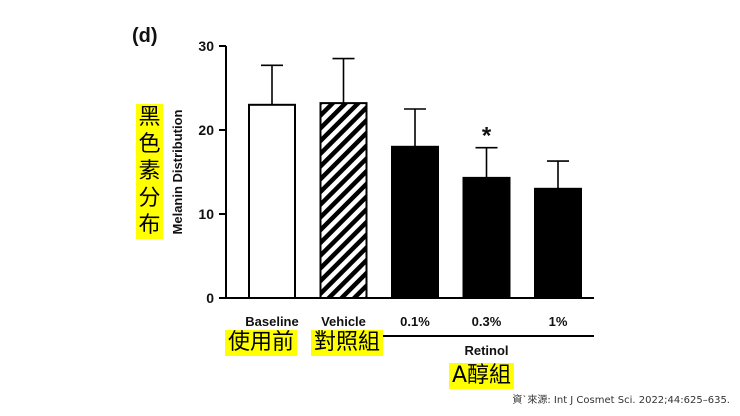 Image resolution: width=740 pixels, height=416 pixels. I want to click on y-tick-label: 30, so click(206, 46).